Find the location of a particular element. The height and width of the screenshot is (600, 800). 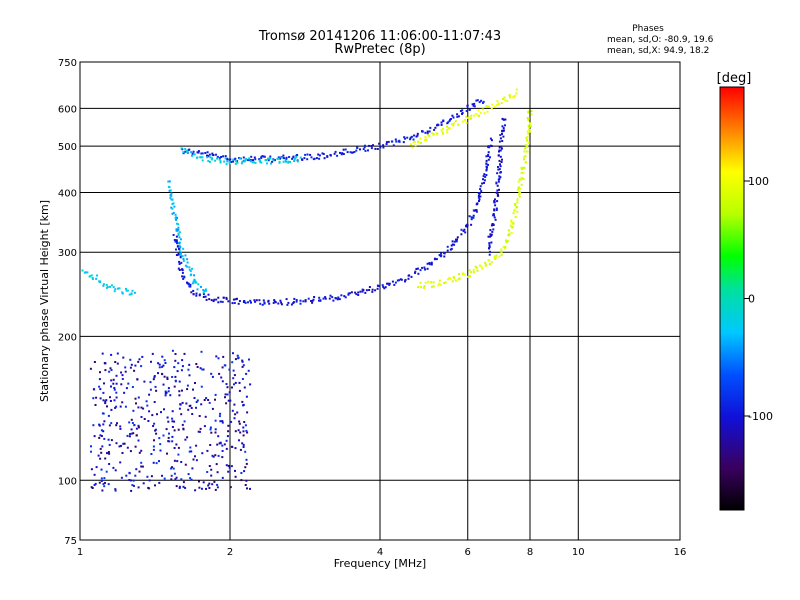

x-axis-ticks: 1 2 4 6 8 10 16 is located at coordinates (382, 552).